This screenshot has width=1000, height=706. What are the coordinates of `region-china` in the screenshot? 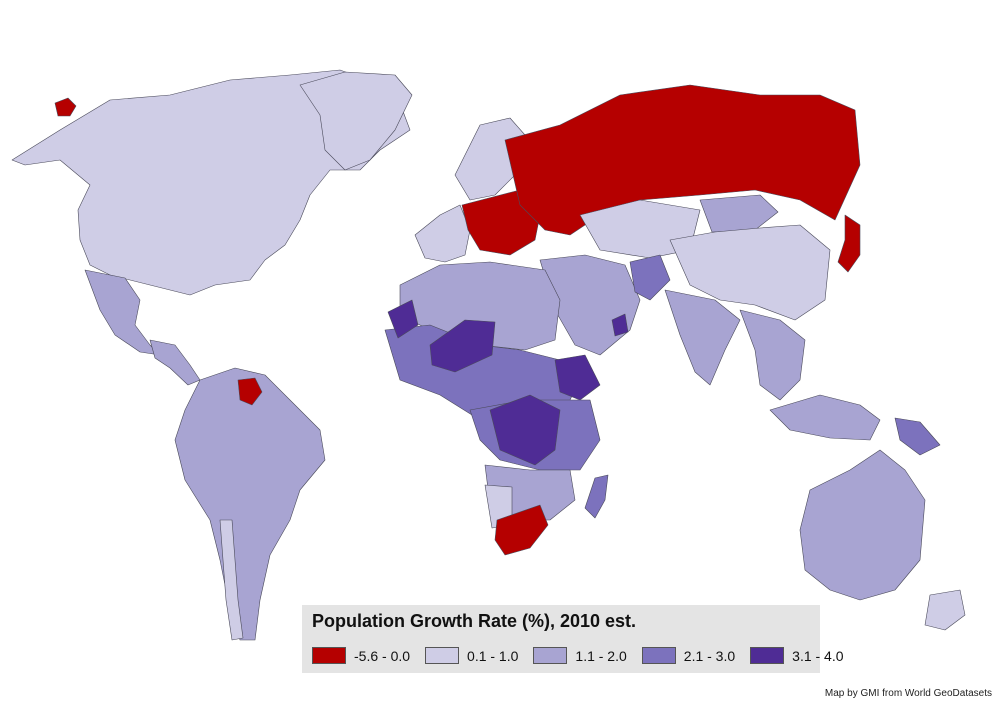 It's located at (750, 272).